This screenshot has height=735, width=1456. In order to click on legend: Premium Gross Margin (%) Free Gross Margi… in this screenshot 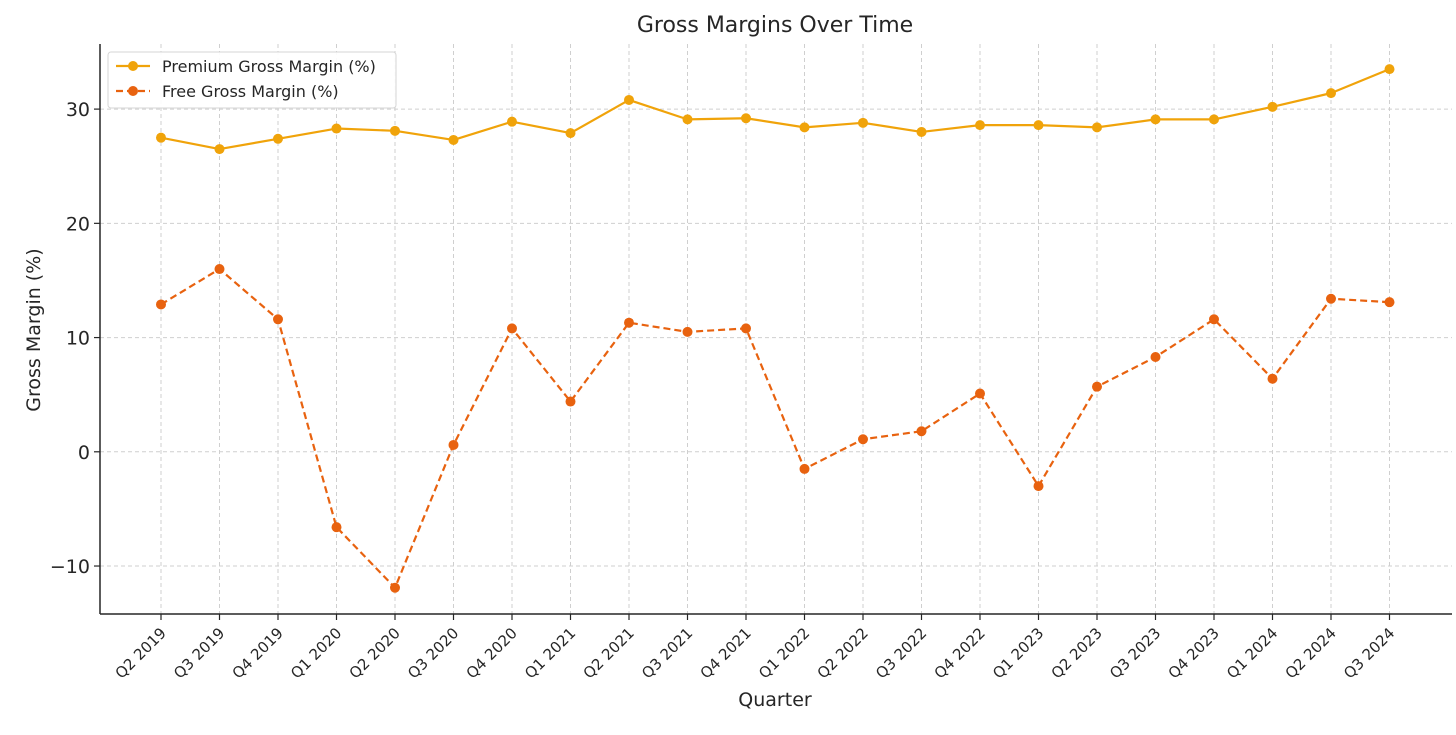, I will do `click(252, 80)`.